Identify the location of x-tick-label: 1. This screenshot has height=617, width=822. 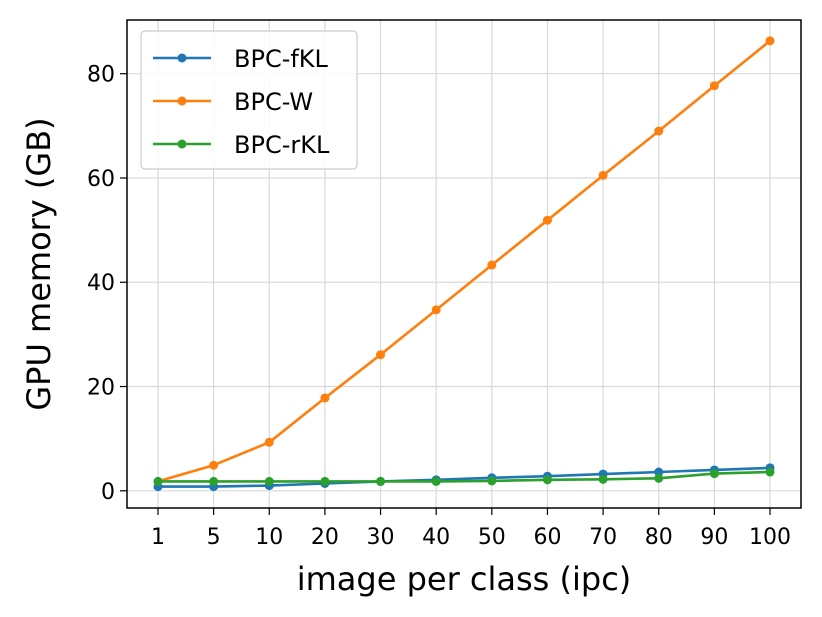
(158, 537).